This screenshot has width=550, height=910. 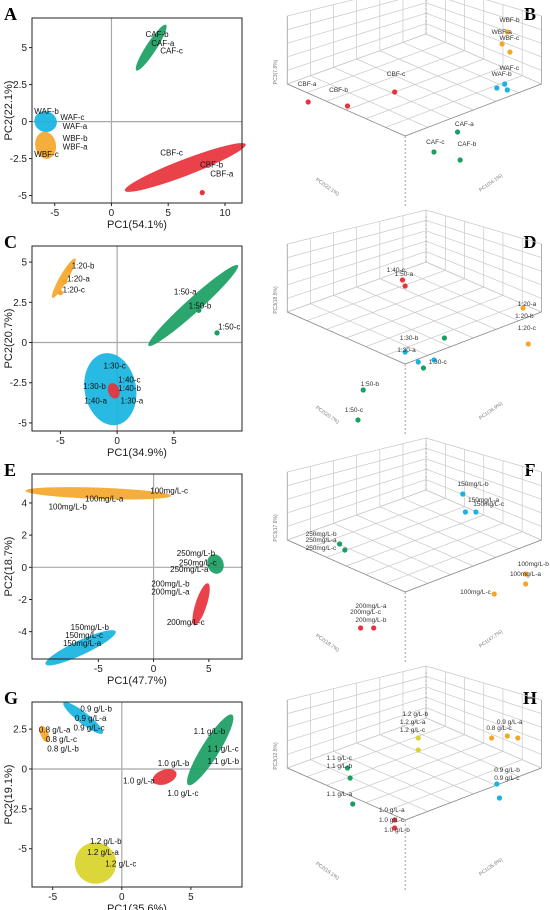 I want to click on plot-frame, so click(x=137, y=566).